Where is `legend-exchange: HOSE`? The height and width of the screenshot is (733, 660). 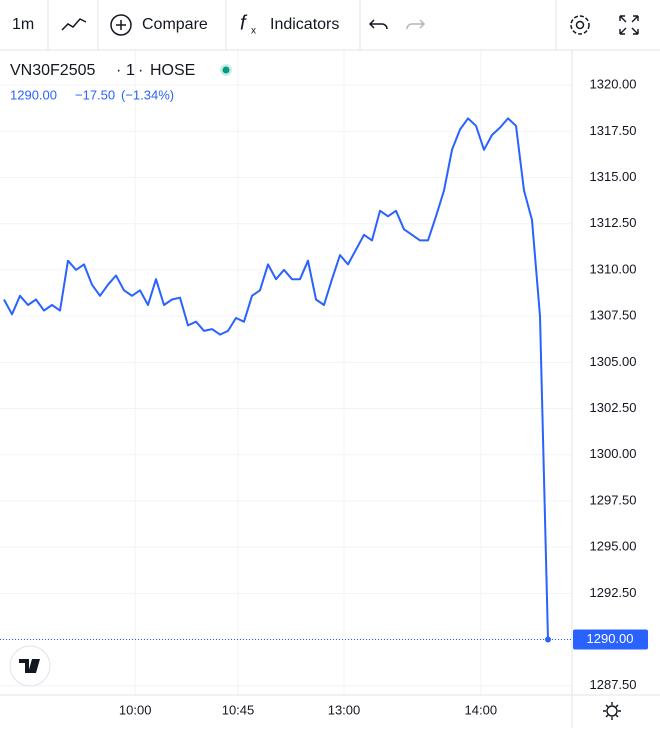 legend-exchange: HOSE is located at coordinates (172, 70).